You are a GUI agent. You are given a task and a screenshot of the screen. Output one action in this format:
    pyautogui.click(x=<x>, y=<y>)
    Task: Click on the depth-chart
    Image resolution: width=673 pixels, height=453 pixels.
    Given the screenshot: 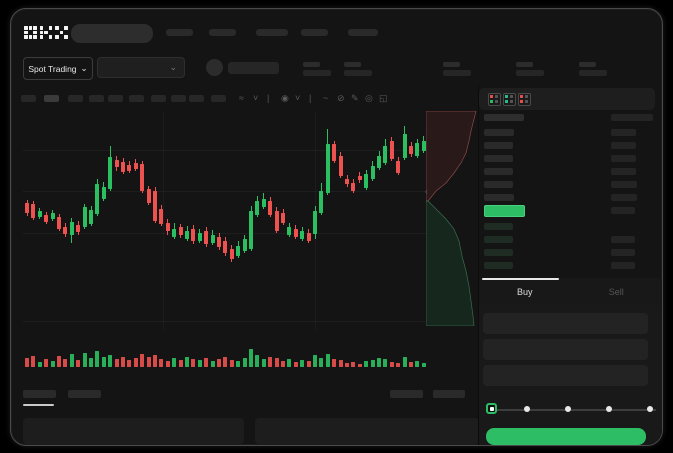 What is the action you would take?
    pyautogui.click(x=452, y=218)
    